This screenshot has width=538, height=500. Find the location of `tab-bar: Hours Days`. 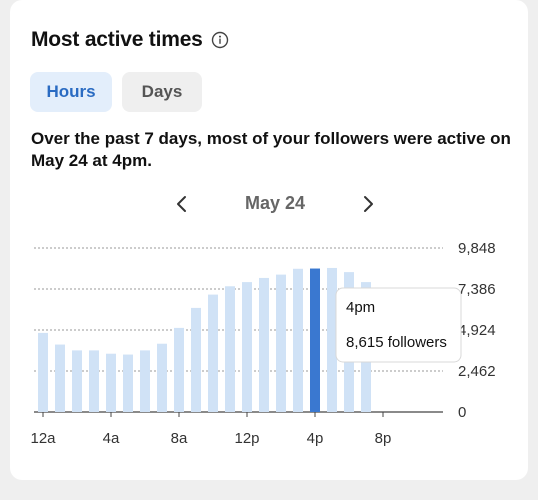

tab-bar: Hours Days is located at coordinates (116, 92).